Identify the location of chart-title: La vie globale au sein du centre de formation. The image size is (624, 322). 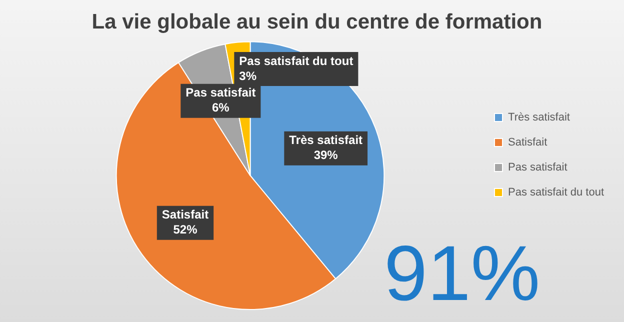
(317, 22).